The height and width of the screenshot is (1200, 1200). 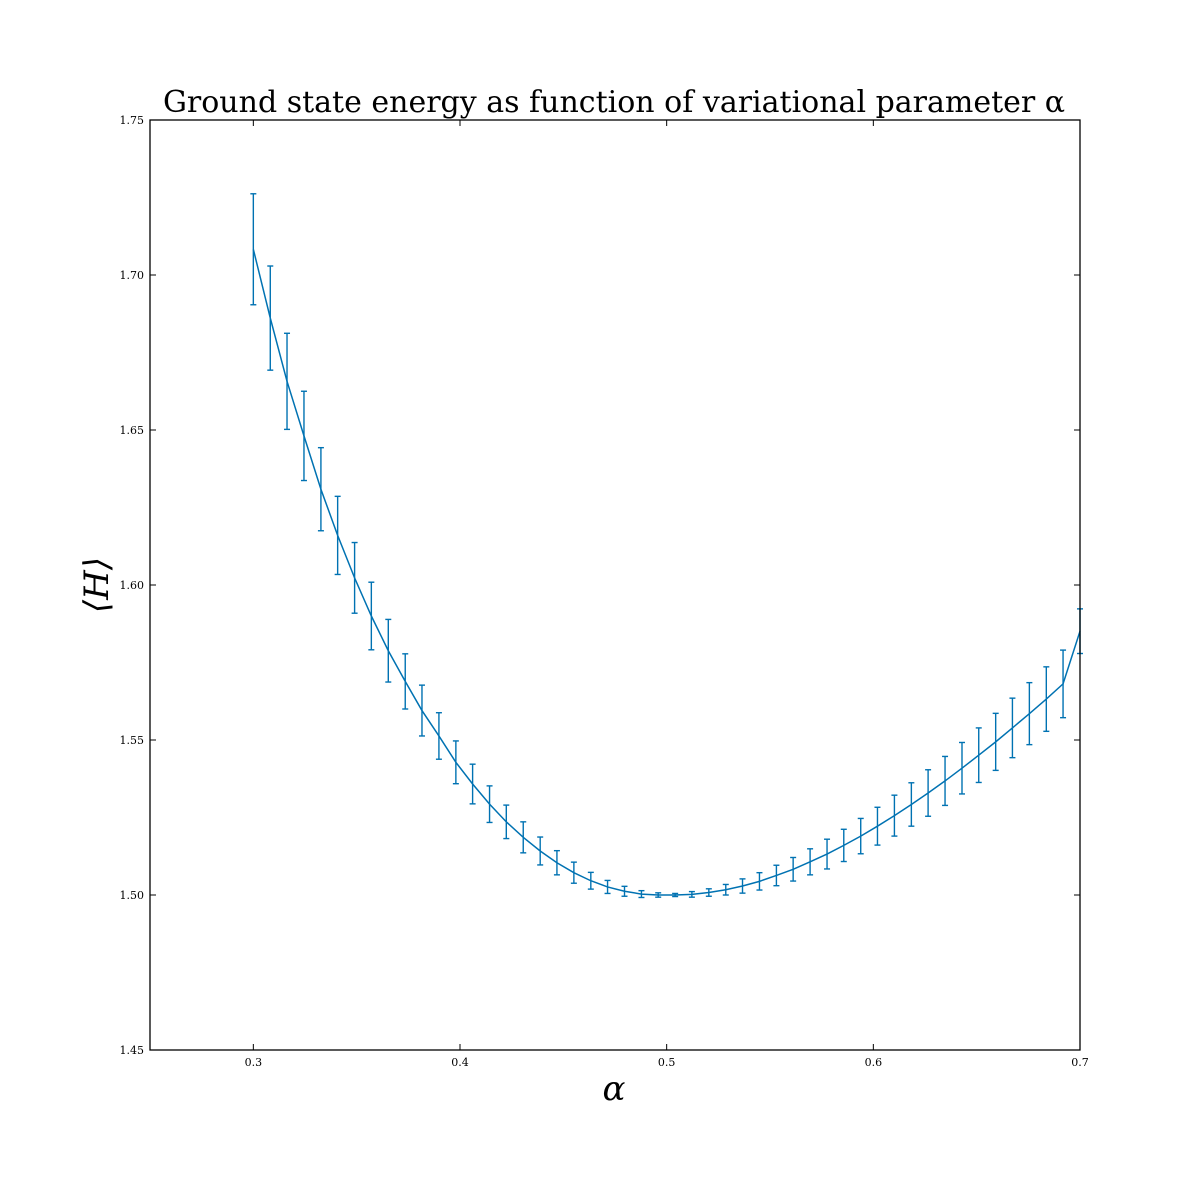 What do you see at coordinates (132, 895) in the screenshot?
I see `y-tick-label: 1.50` at bounding box center [132, 895].